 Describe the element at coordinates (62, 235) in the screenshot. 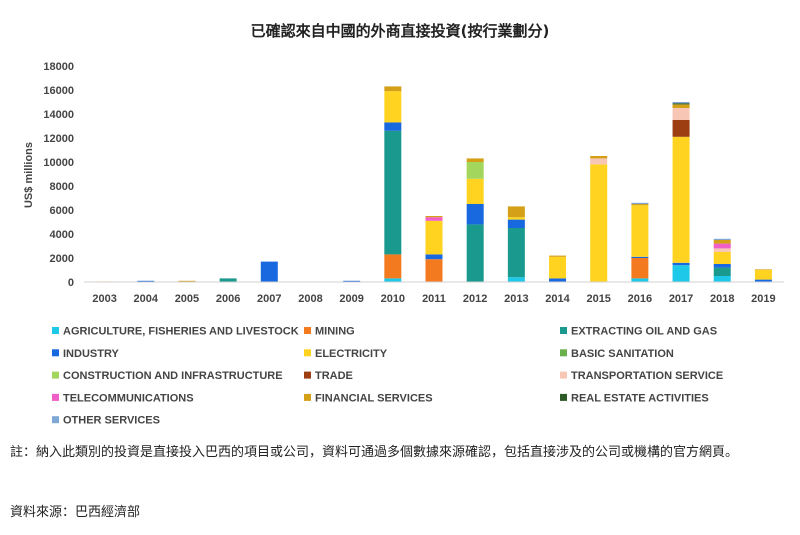

I see `y-tick-label: 4000` at that location.